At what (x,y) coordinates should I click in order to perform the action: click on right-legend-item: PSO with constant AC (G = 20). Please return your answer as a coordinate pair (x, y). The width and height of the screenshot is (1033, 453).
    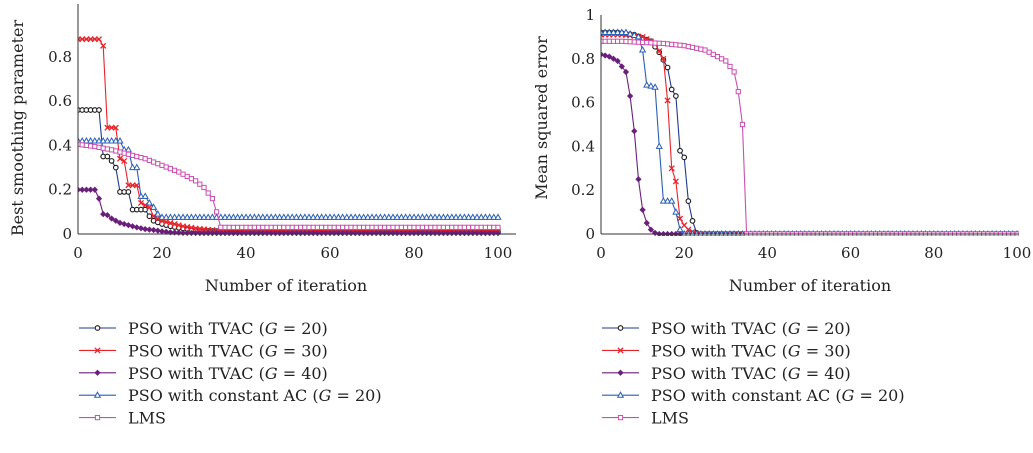
    Looking at the image, I should click on (753, 395).